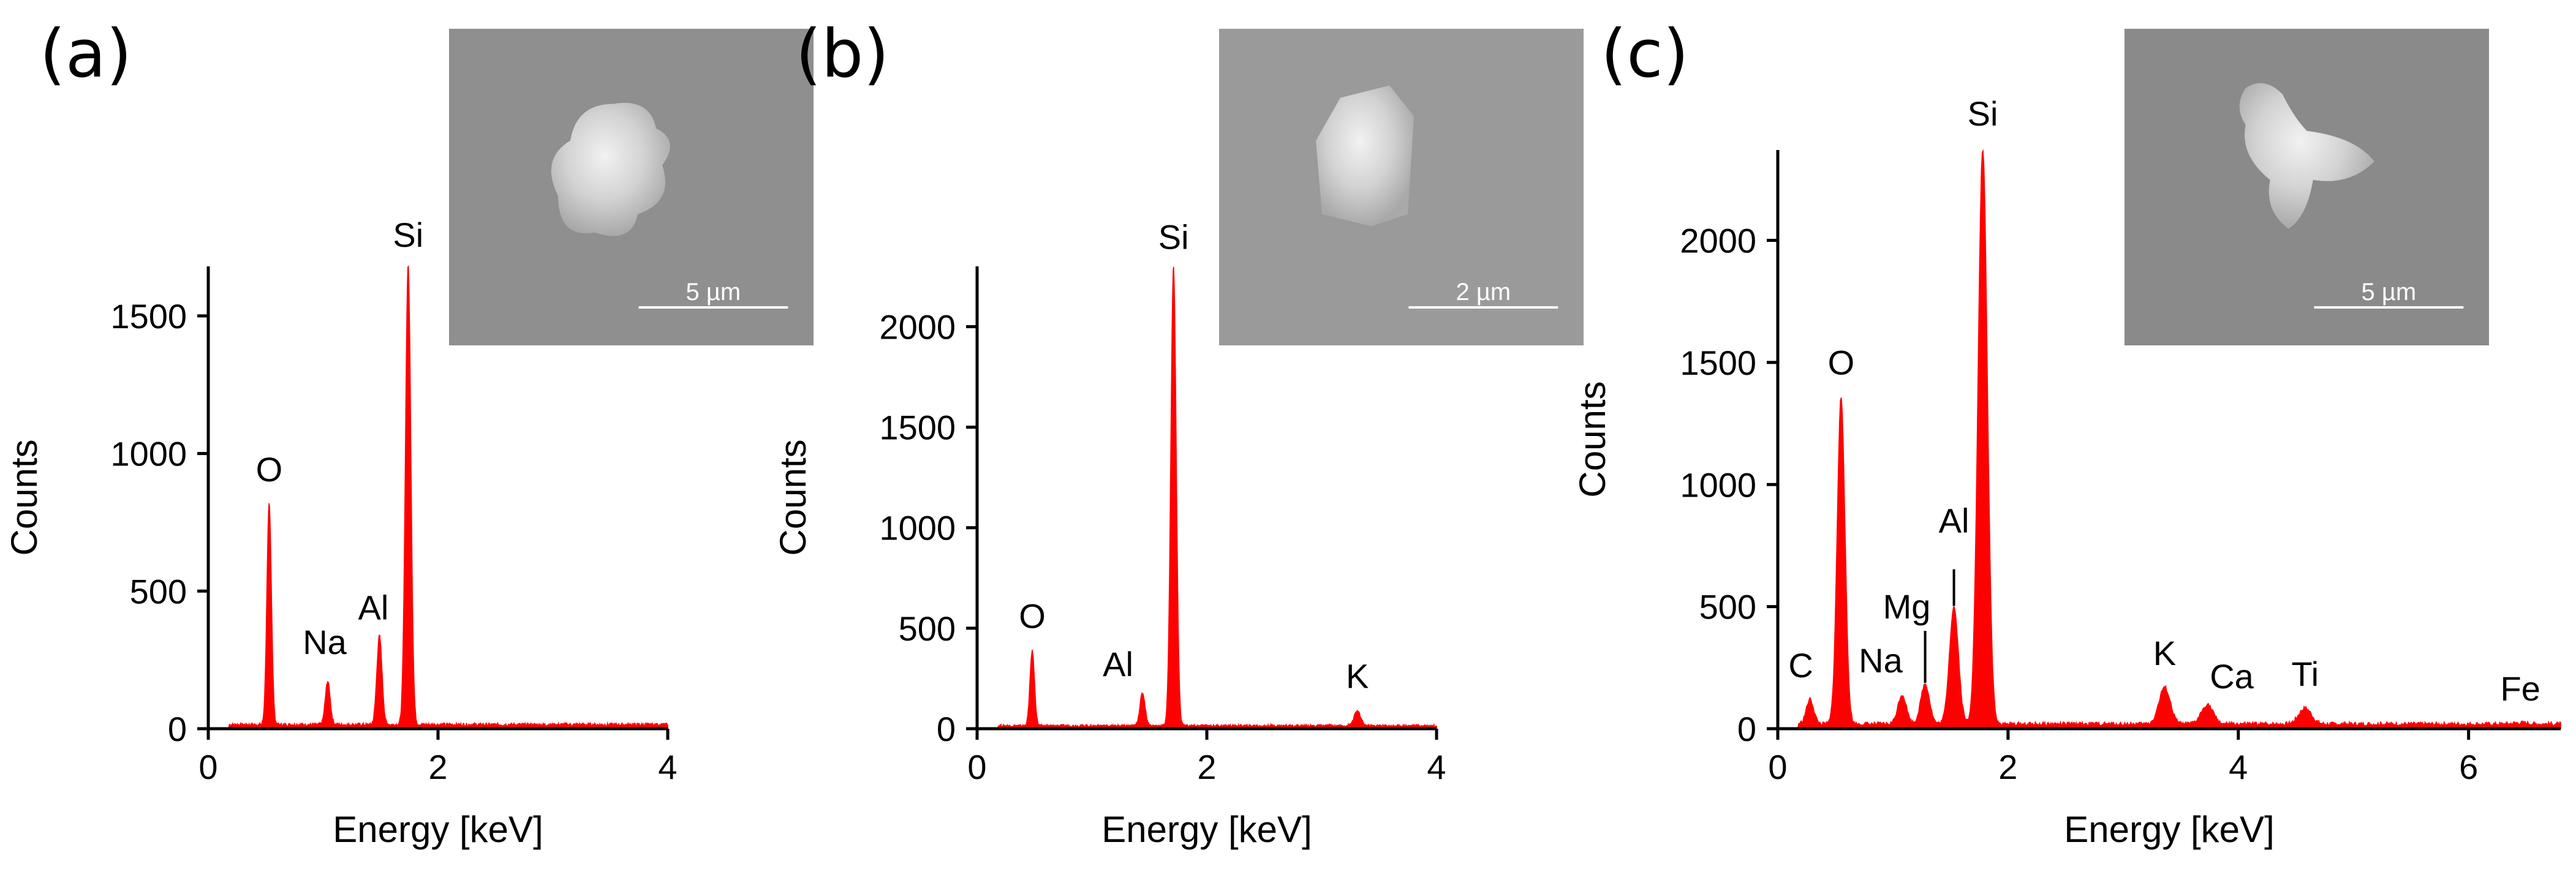 This screenshot has width=2576, height=872. I want to click on sem-inset-image: 2 µm, so click(1401, 187).